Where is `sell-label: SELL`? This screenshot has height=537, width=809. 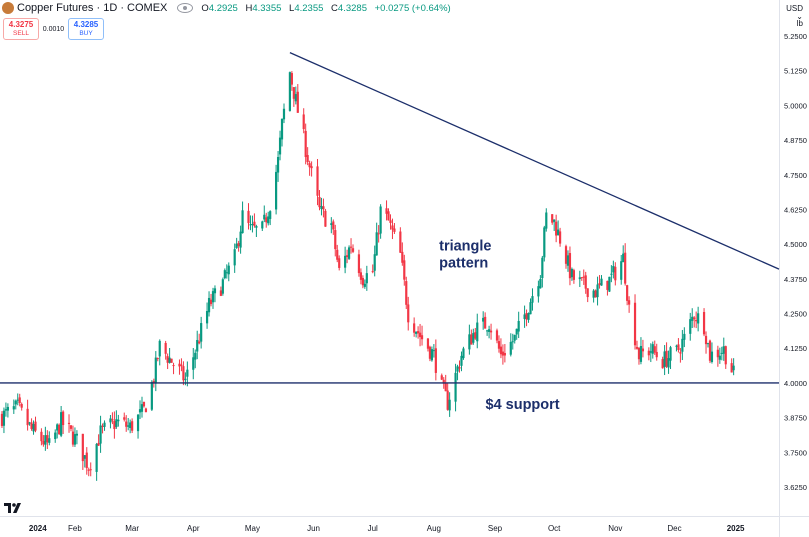 sell-label: SELL is located at coordinates (21, 33).